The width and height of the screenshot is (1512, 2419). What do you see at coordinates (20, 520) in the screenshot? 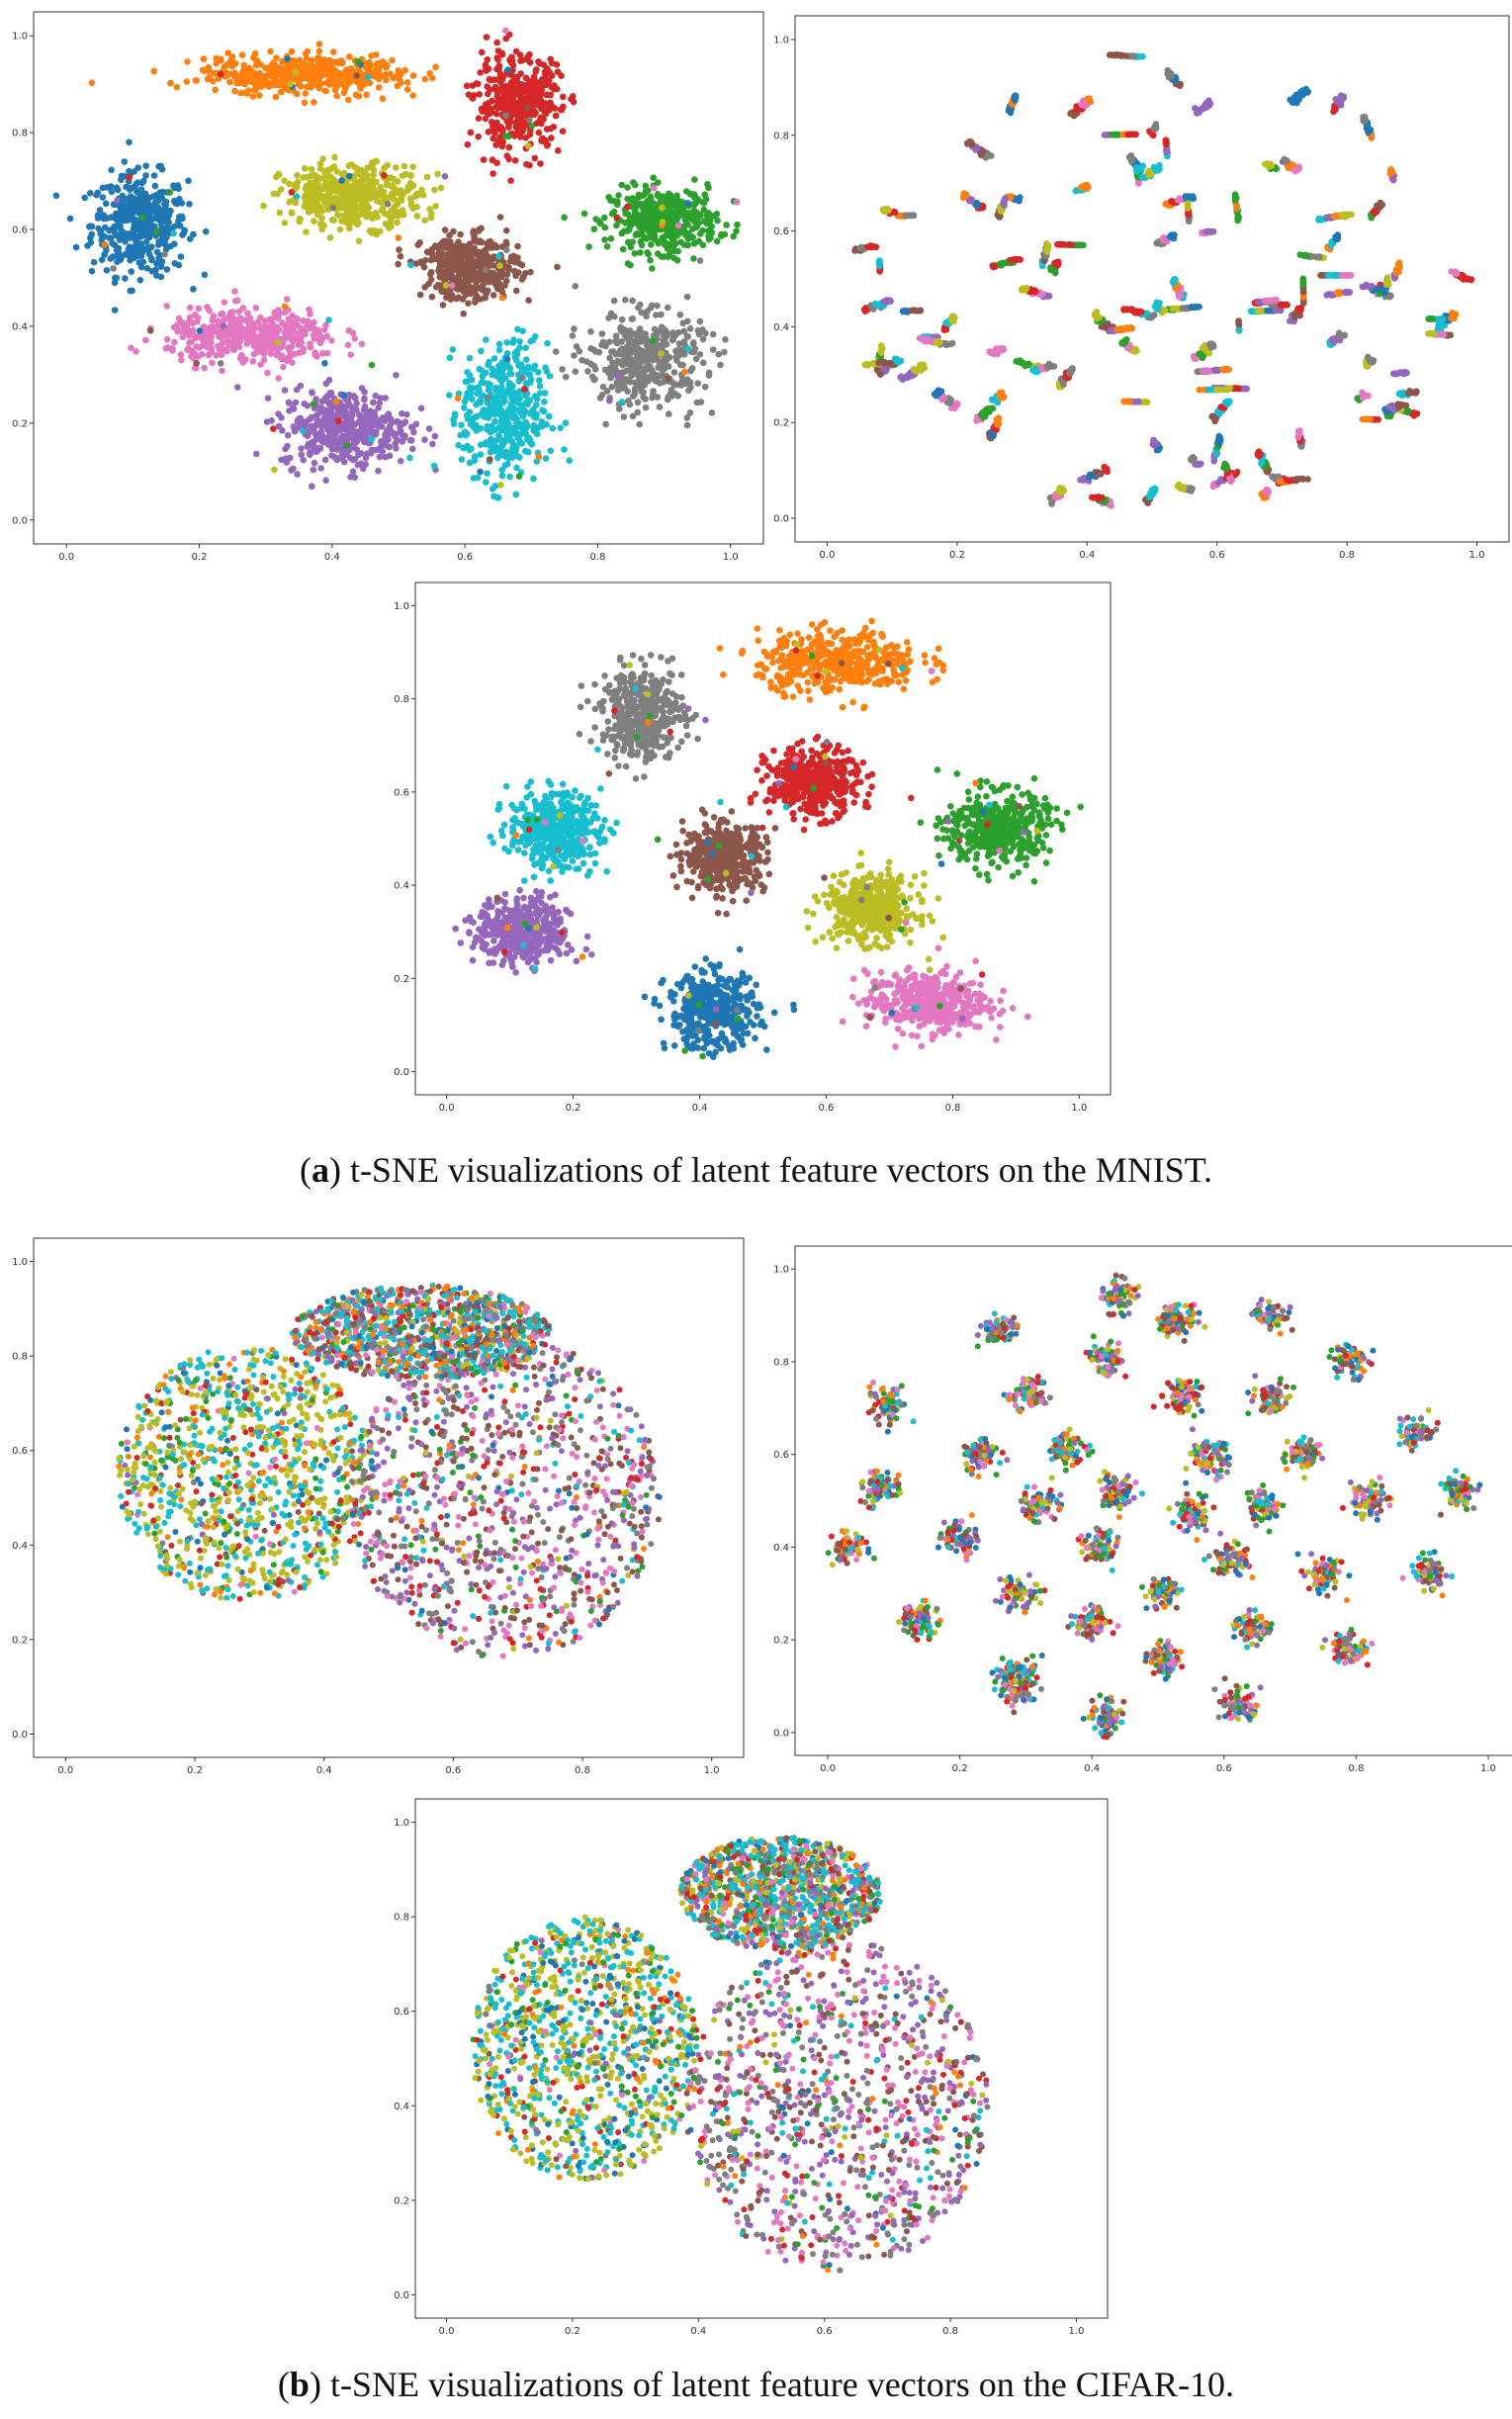
I see `y-tick-label: 0.0` at bounding box center [20, 520].